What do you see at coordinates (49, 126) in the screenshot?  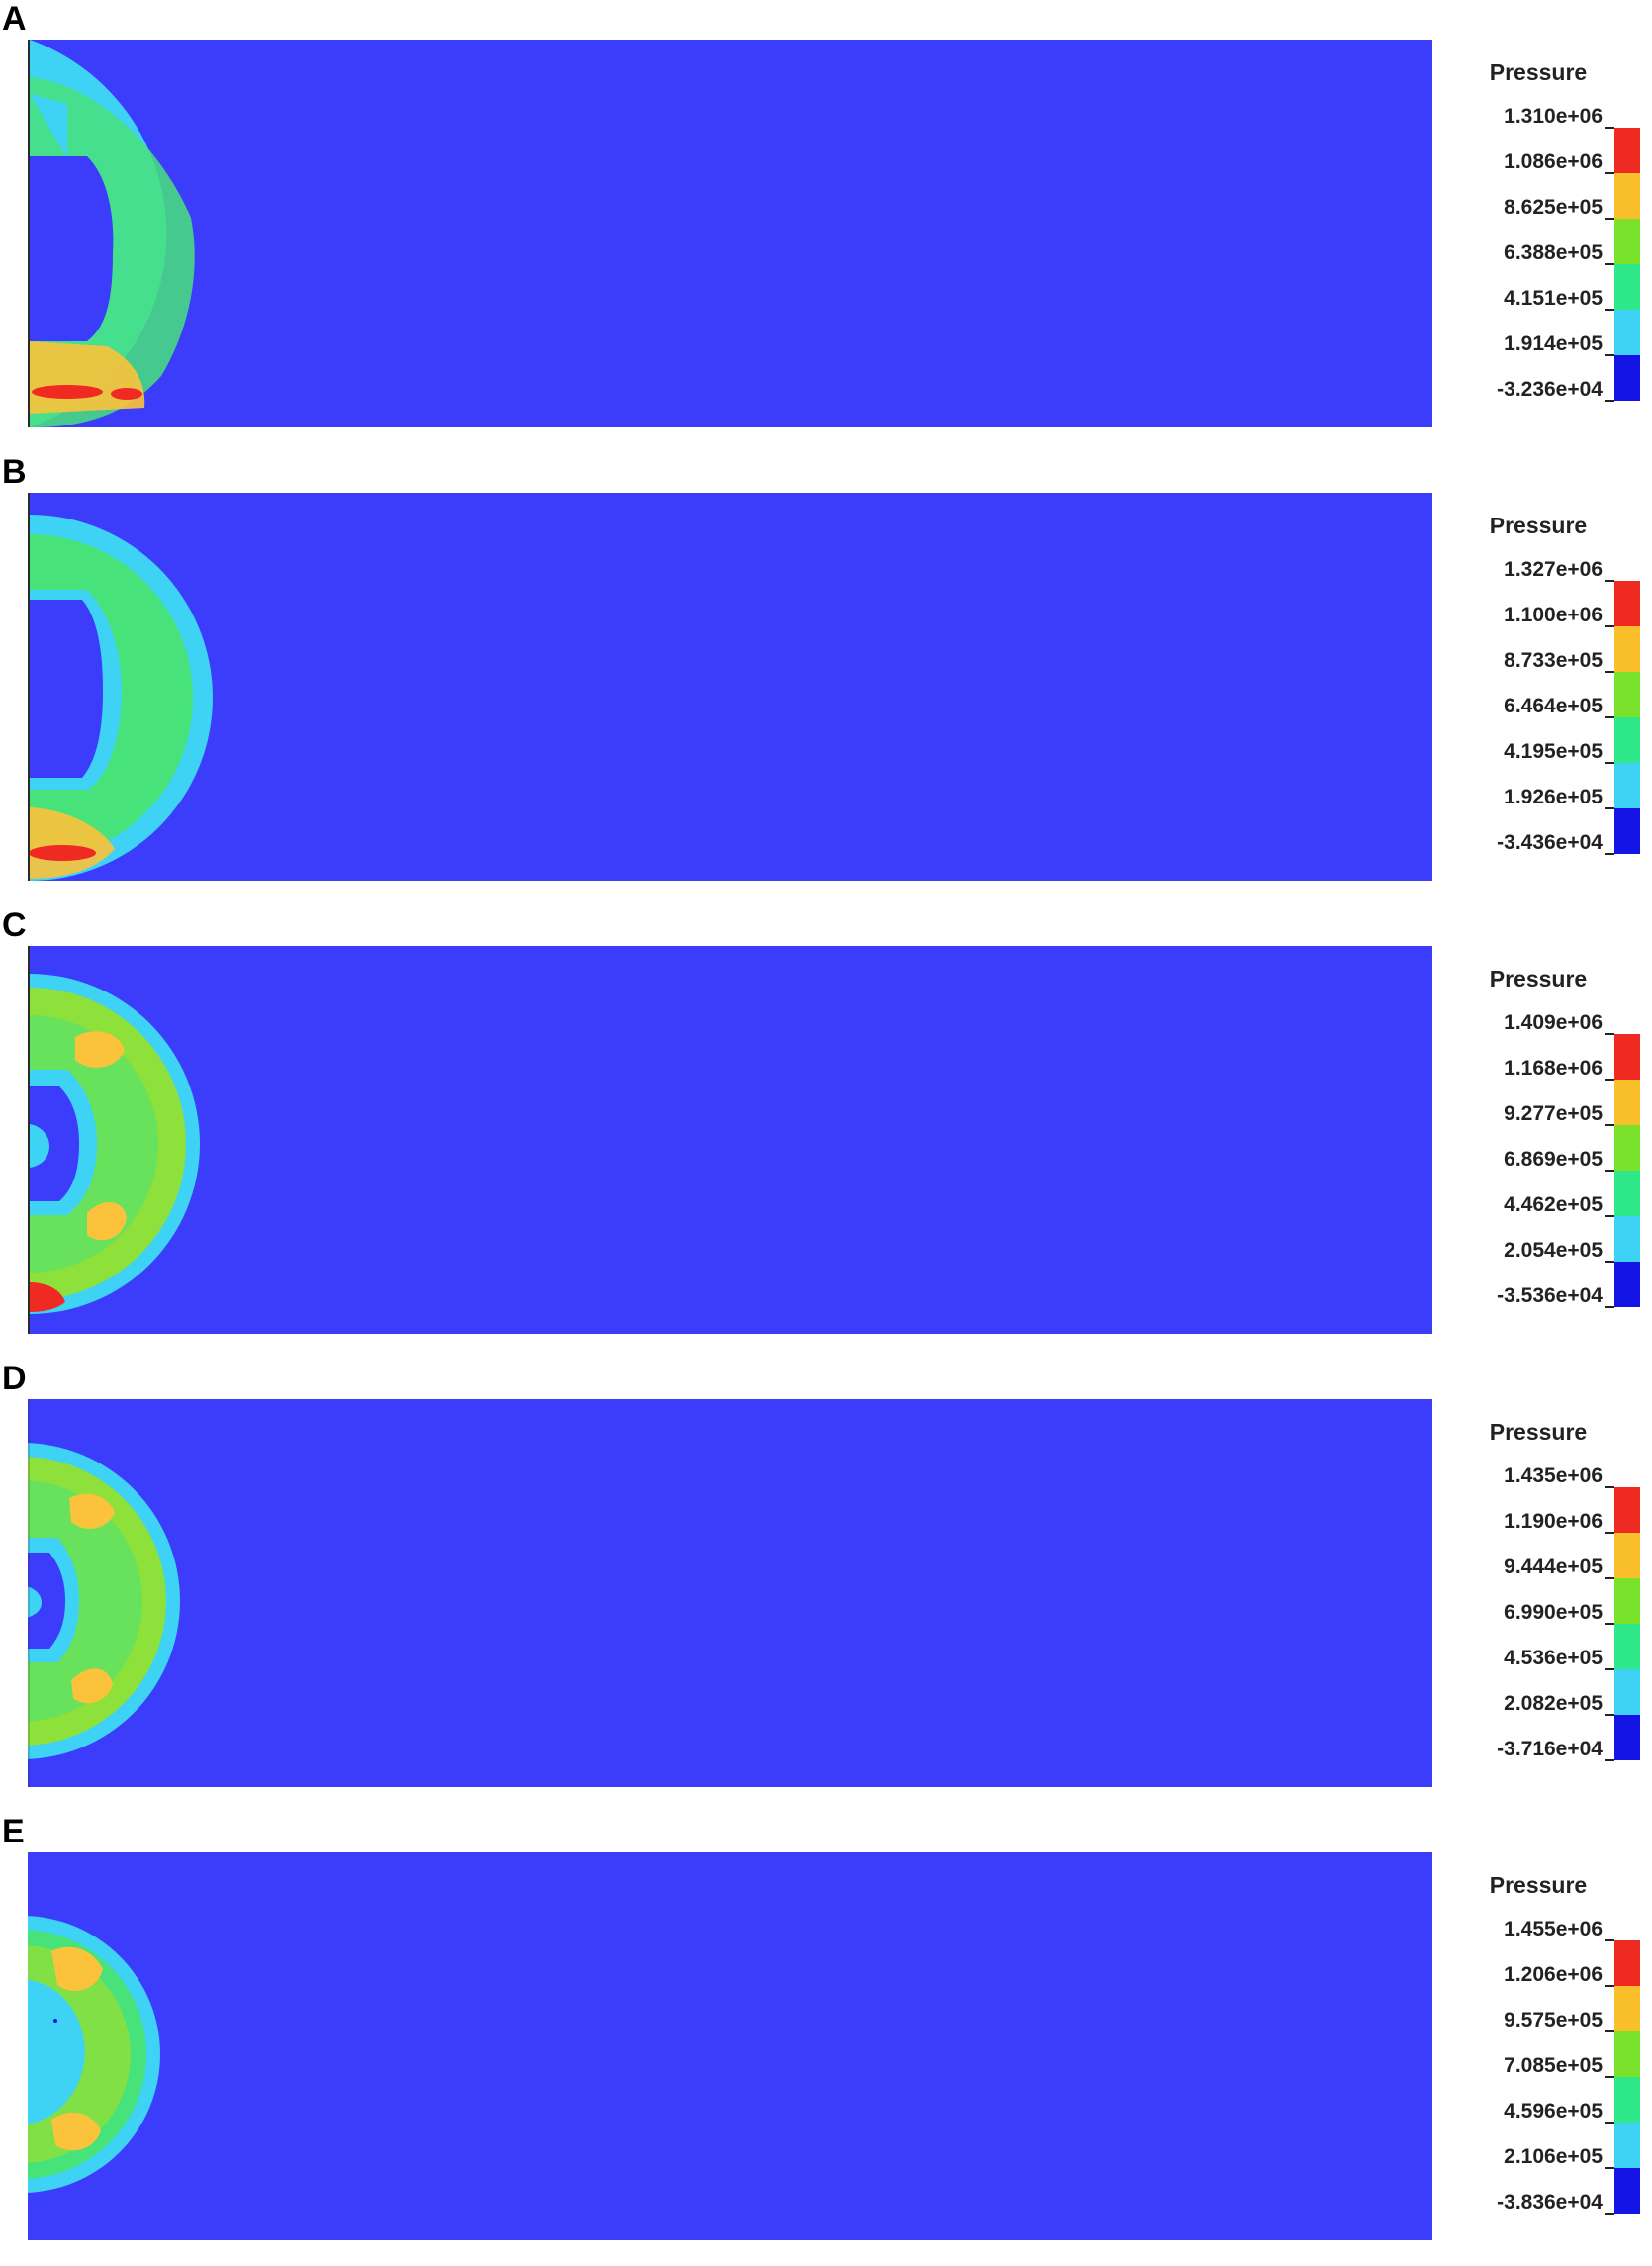 I see `pressure-zone-cyan-top` at bounding box center [49, 126].